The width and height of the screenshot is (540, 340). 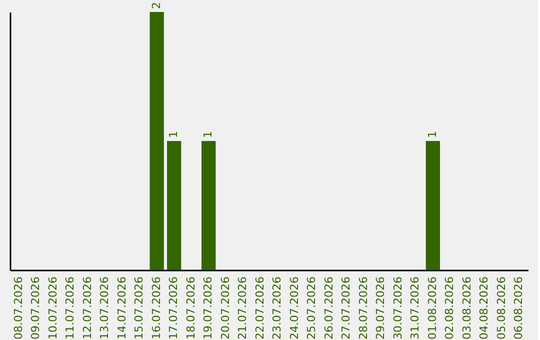 What do you see at coordinates (225, 308) in the screenshot?
I see `x-tick-label: 20.07.2026` at bounding box center [225, 308].